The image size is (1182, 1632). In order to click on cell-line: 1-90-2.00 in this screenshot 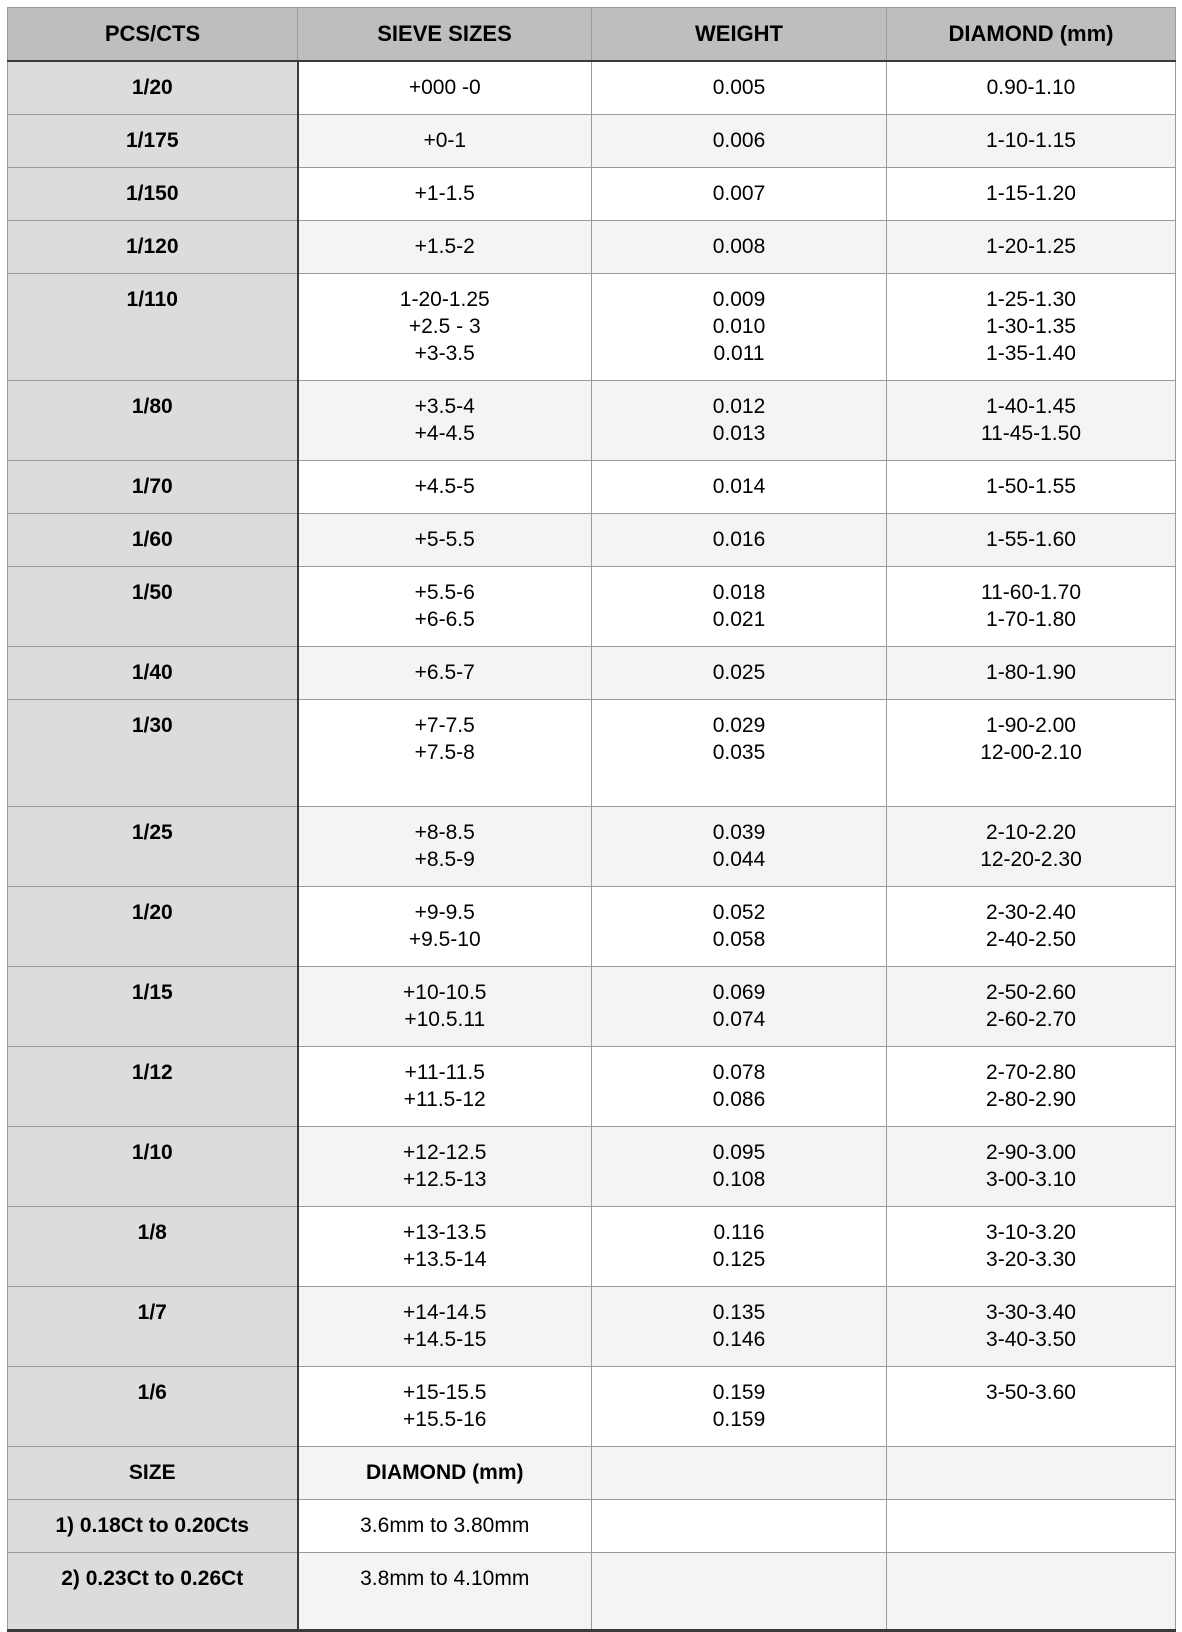, I will do `click(1031, 725)`.